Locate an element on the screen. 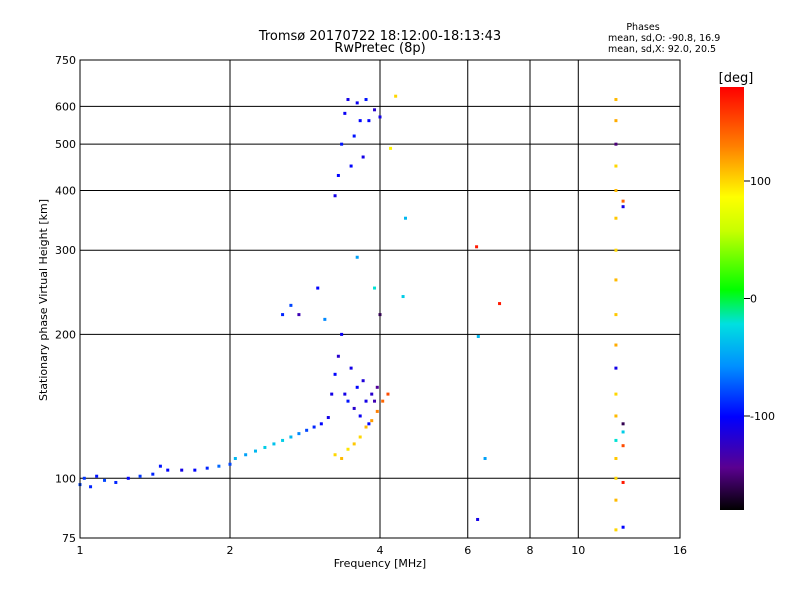 This screenshot has height=600, width=800. colorbar-ticks: 100 0 -100 is located at coordinates (759, 299).